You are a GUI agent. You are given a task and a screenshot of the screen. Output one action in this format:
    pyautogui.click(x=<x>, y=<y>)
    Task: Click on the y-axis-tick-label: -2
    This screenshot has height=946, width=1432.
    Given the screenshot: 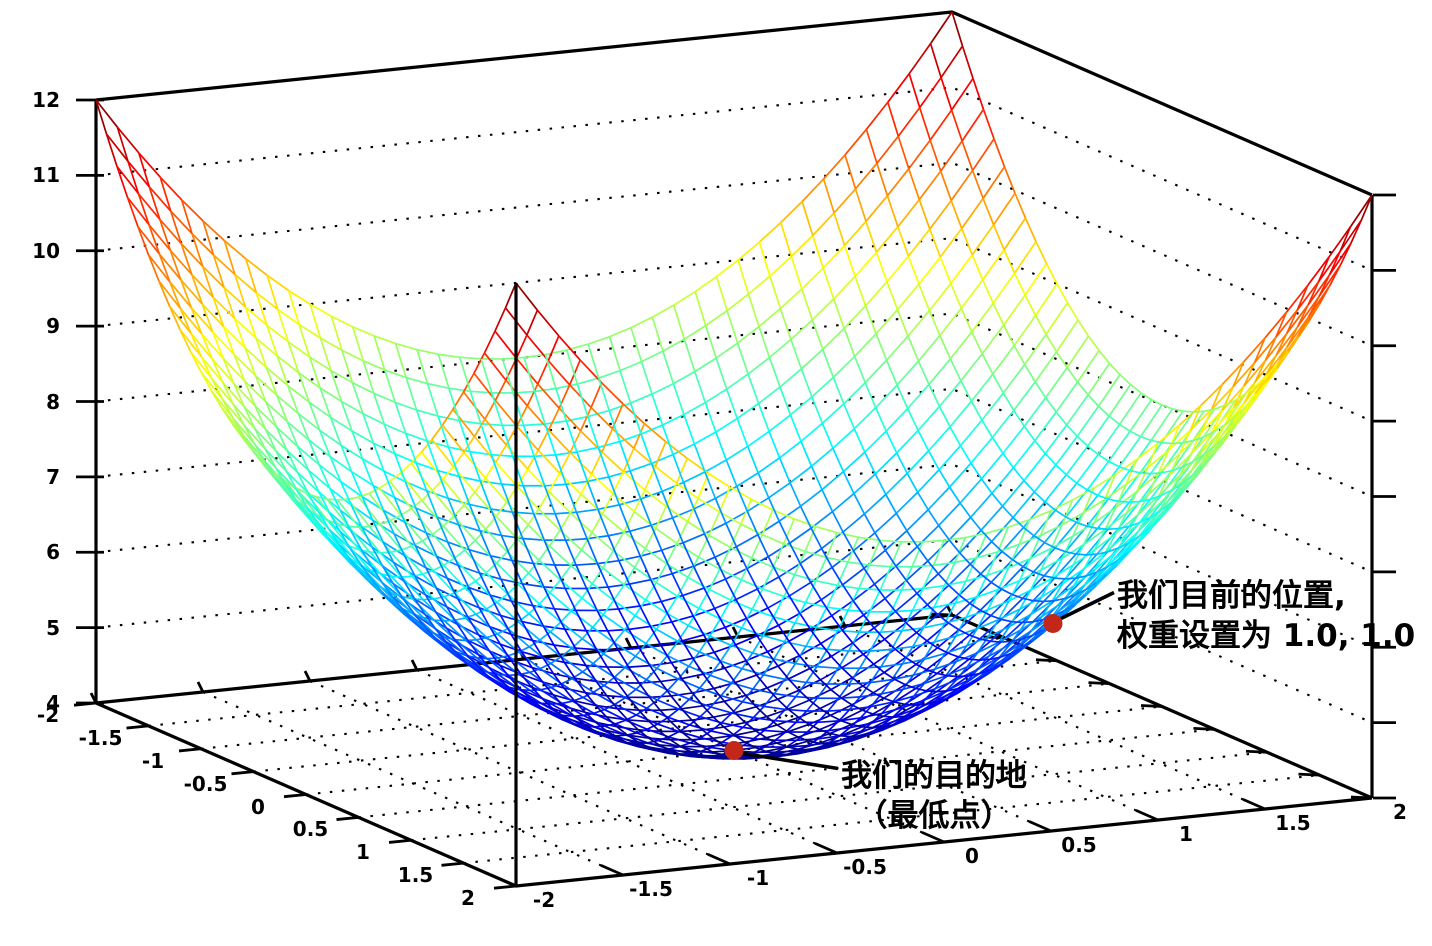 What is the action you would take?
    pyautogui.click(x=544, y=900)
    